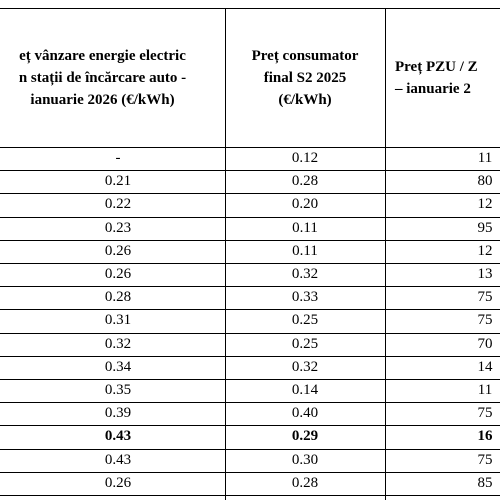 The image size is (500, 500). What do you see at coordinates (485, 343) in the screenshot?
I see `table-cell: 70` at bounding box center [485, 343].